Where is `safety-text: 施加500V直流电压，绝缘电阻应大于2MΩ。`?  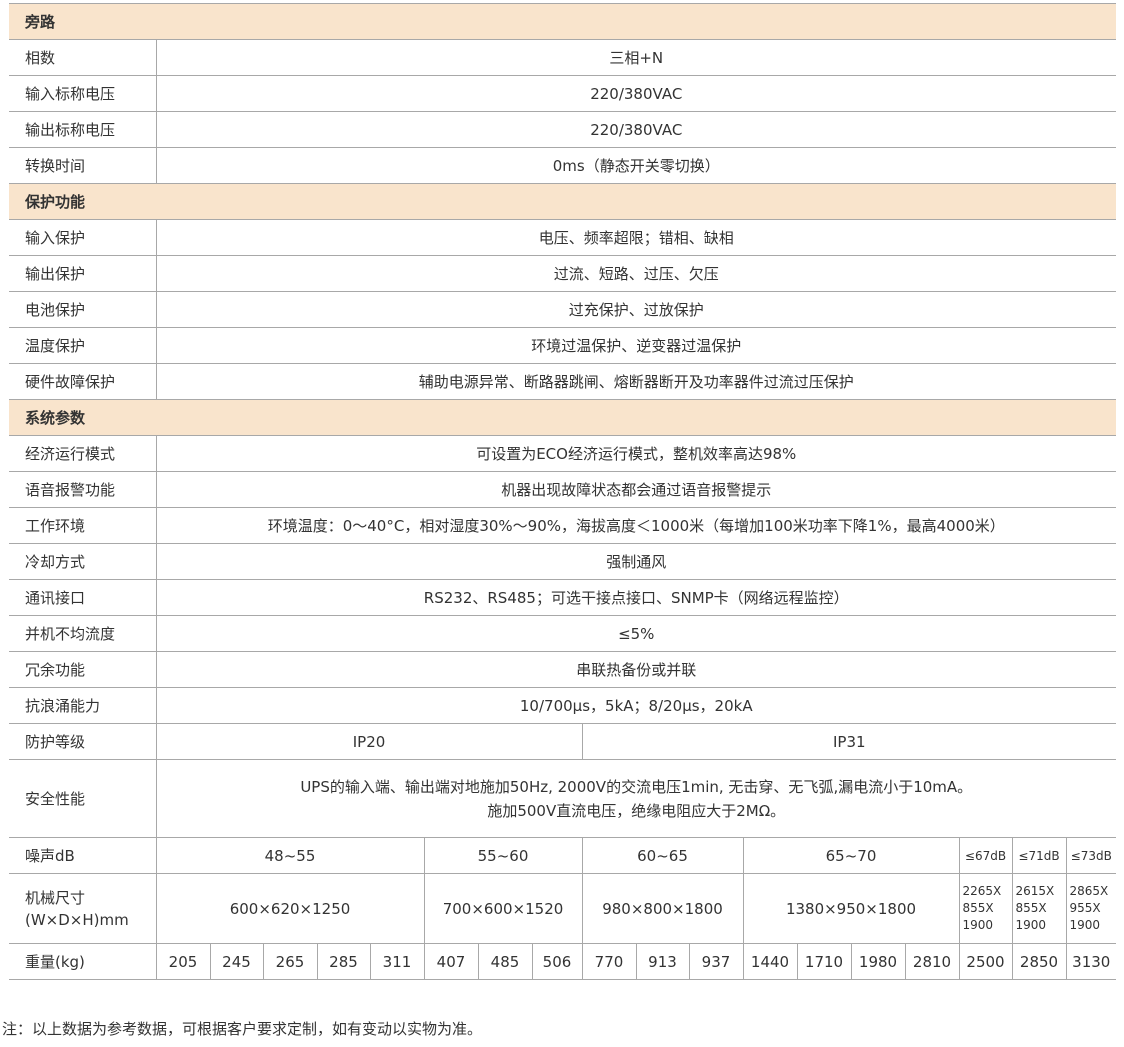 safety-text: 施加500V直流电压，绝缘电阻应大于2MΩ。 is located at coordinates (636, 810).